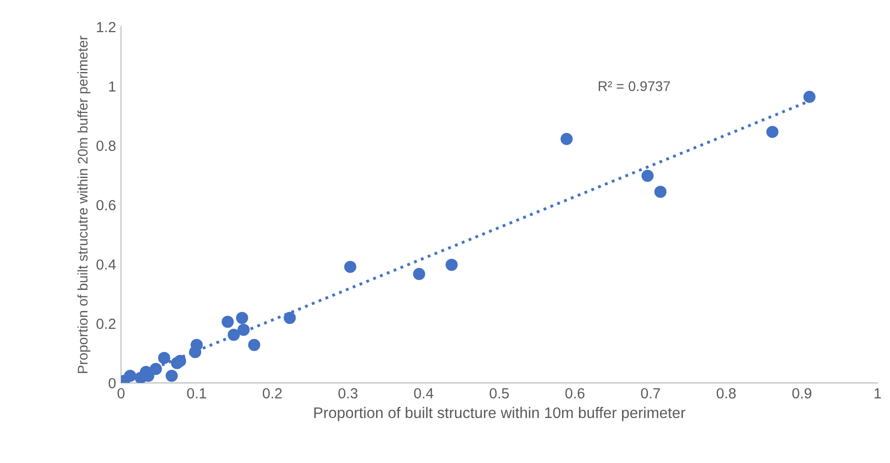 The width and height of the screenshot is (890, 463). What do you see at coordinates (272, 393) in the screenshot?
I see `x-tick-label: 0.2` at bounding box center [272, 393].